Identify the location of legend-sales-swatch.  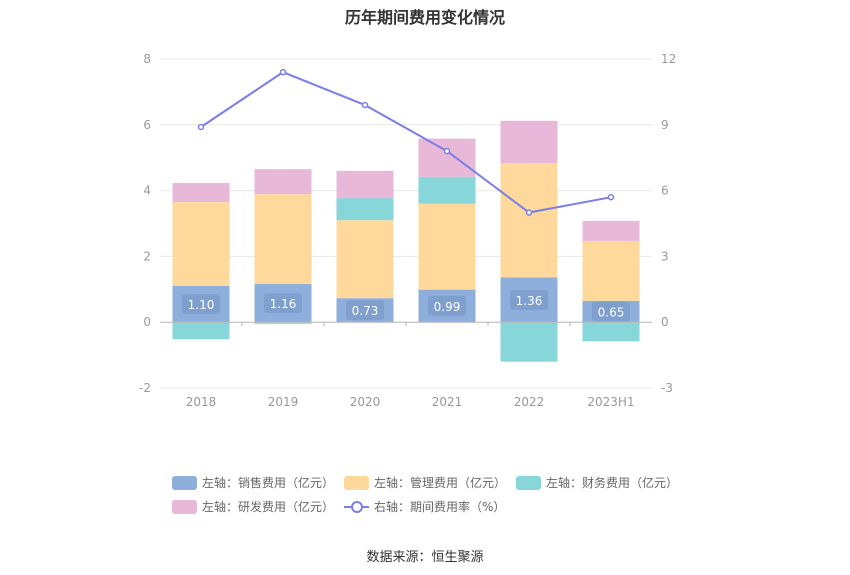
(184, 482).